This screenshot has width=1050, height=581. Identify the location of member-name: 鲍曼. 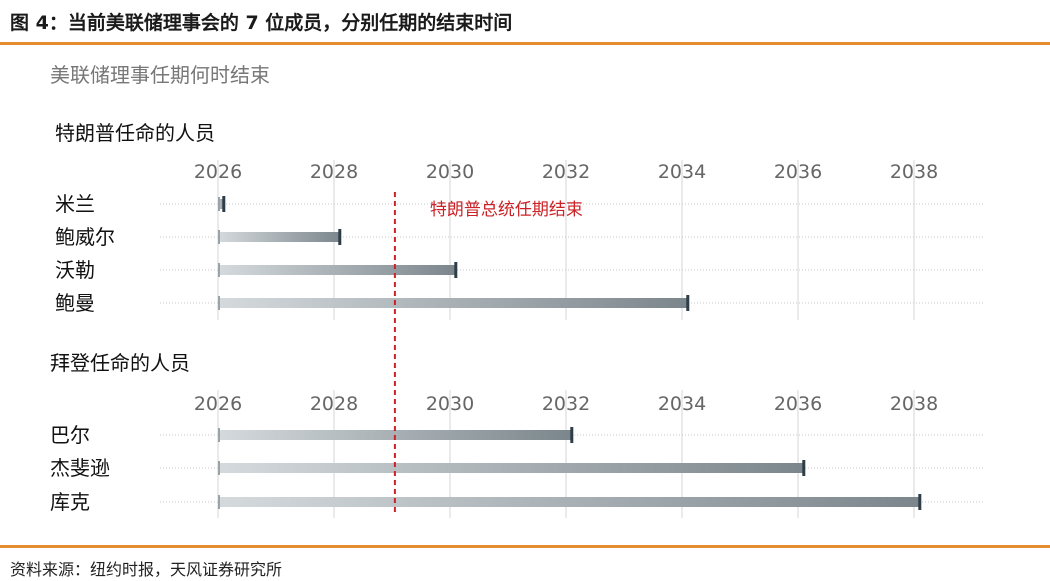
(75, 303).